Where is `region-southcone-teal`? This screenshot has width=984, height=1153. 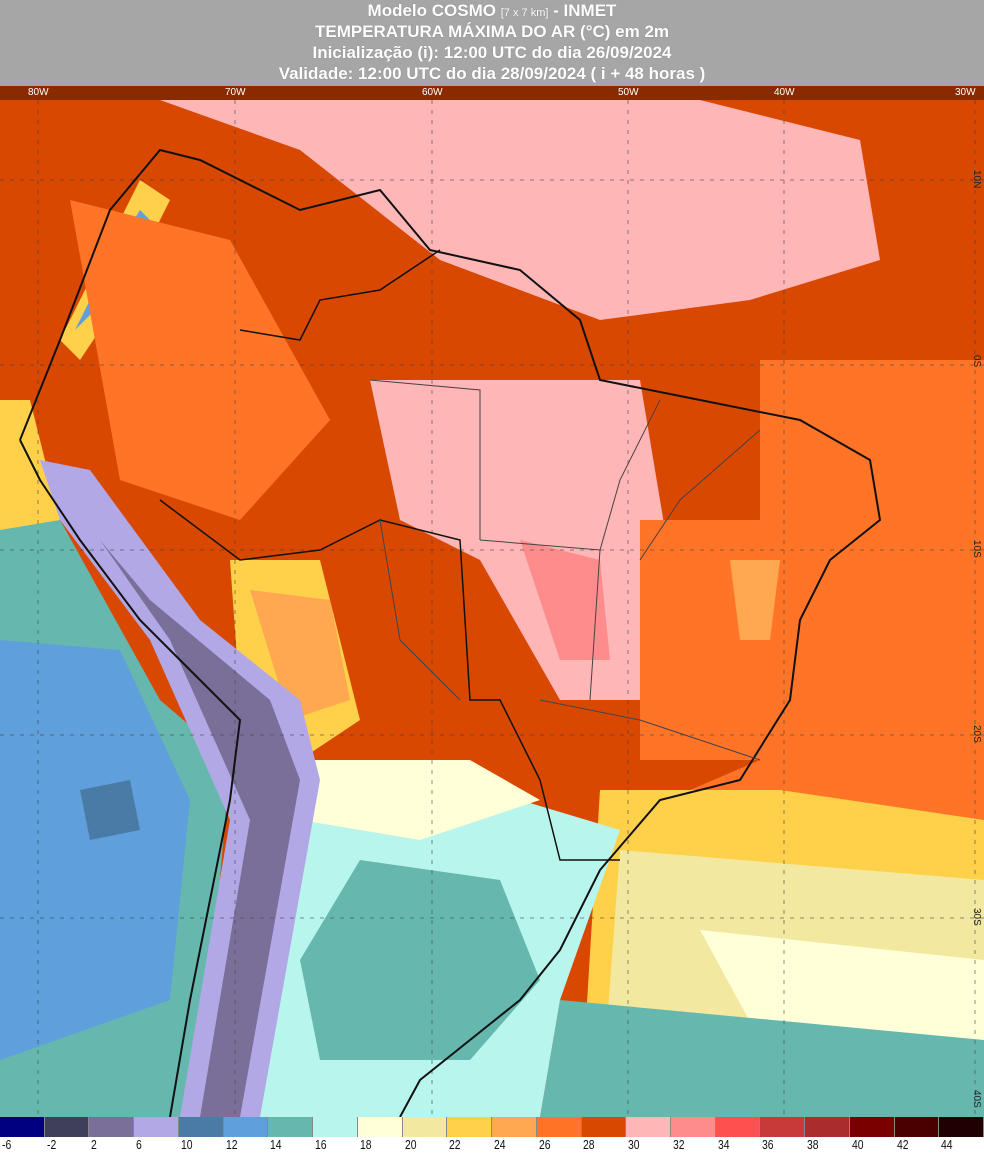
region-southcone-teal is located at coordinates (420, 960).